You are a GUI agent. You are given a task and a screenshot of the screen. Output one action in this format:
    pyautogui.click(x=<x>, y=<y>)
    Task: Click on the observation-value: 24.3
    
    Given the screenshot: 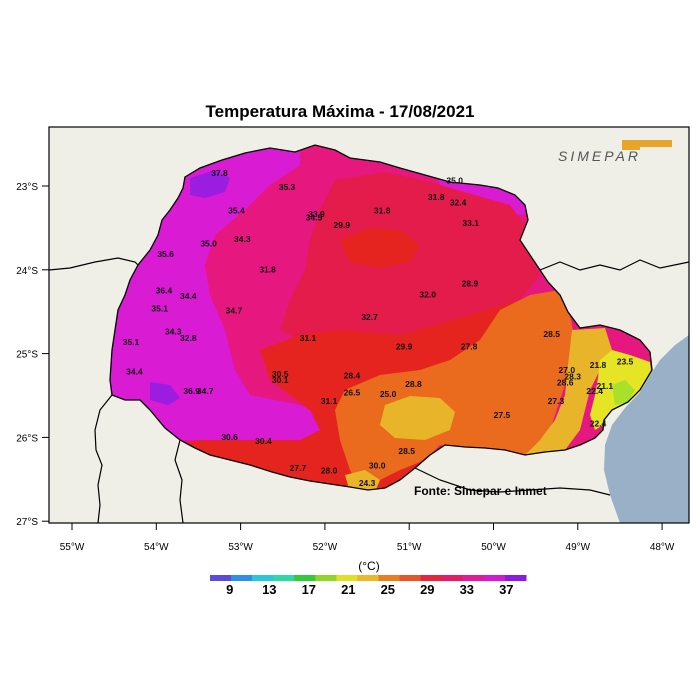 What is the action you would take?
    pyautogui.click(x=367, y=483)
    